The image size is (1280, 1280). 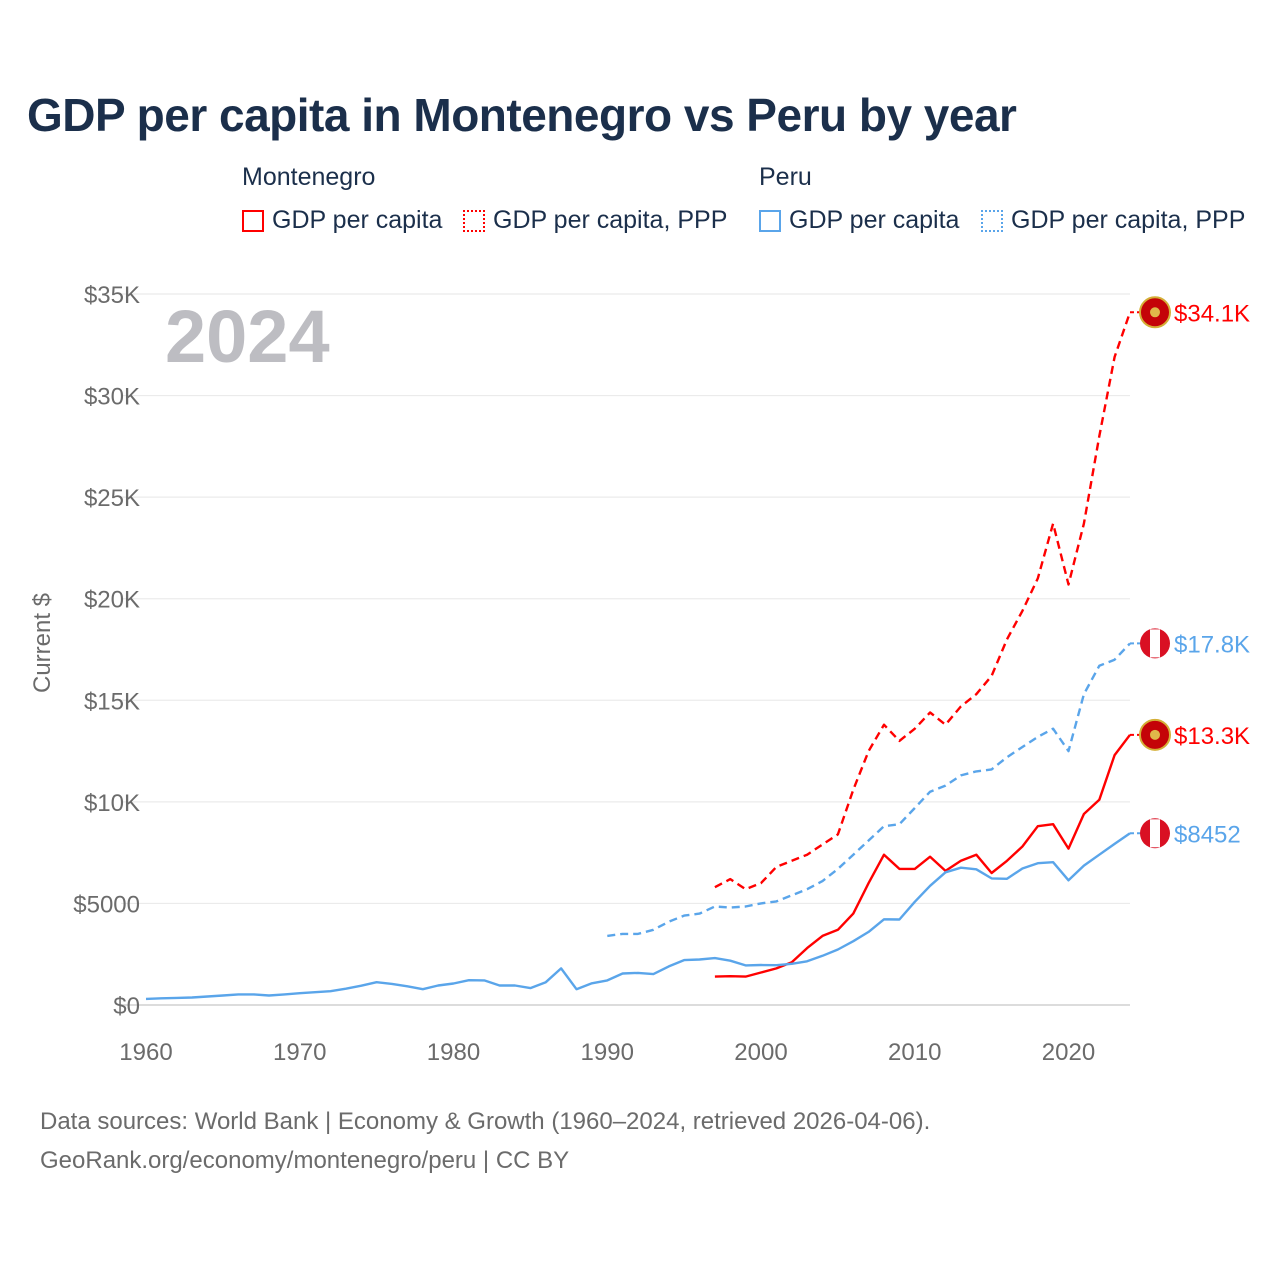 I want to click on end-value-label: $17.8K, so click(x=1212, y=644).